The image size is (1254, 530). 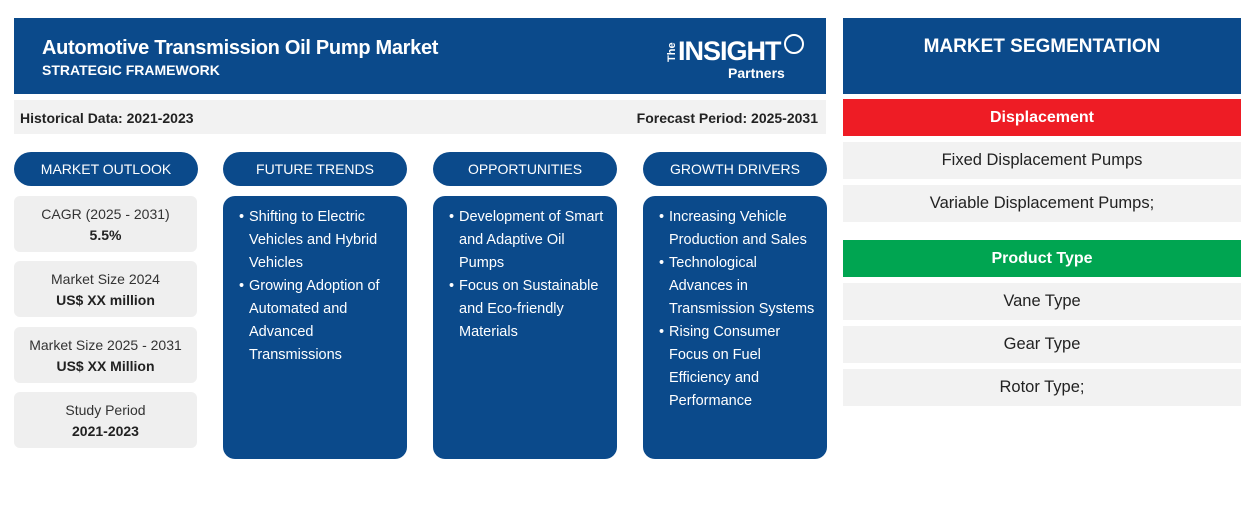 I want to click on stat-label: Market Size 2025 - 2031, so click(x=105, y=345).